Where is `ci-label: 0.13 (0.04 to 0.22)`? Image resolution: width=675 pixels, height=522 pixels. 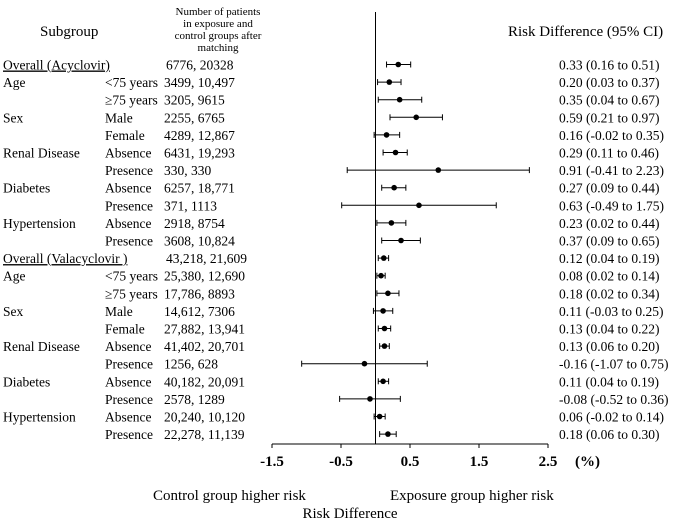 ci-label: 0.13 (0.04 to 0.22) is located at coordinates (609, 329).